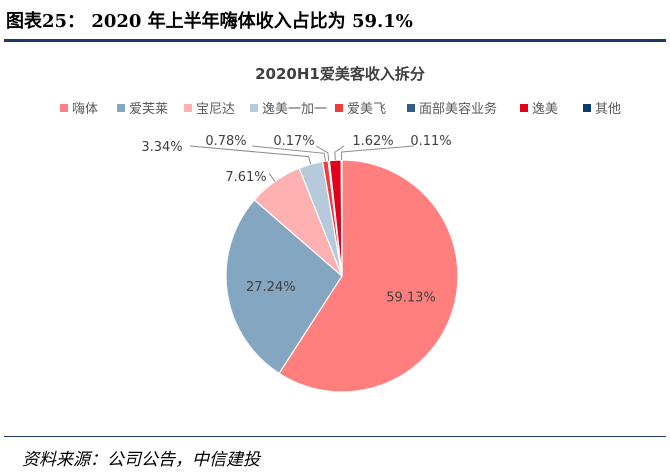 The height and width of the screenshot is (473, 670). I want to click on data-label-7: 0.11%, so click(430, 141).